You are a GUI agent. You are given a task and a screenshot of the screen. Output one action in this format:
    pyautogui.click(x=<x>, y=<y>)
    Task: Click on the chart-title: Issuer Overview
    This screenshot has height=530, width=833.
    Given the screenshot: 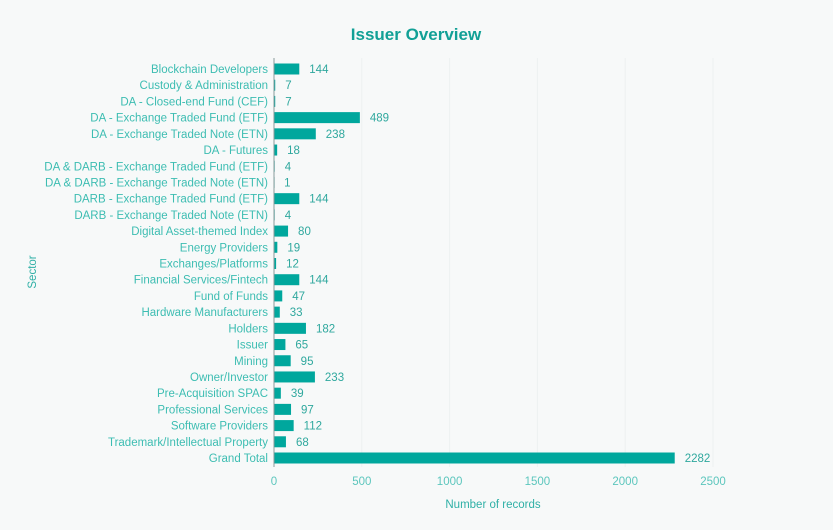 What is the action you would take?
    pyautogui.click(x=416, y=34)
    